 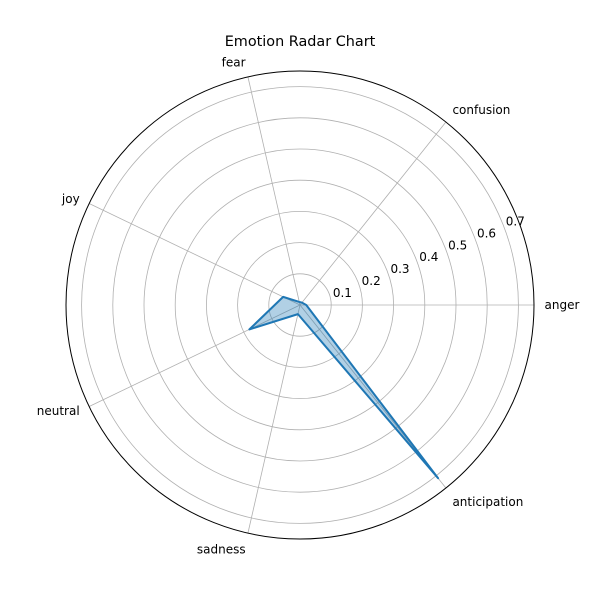 What do you see at coordinates (234, 63) in the screenshot?
I see `category-label-fear: fear` at bounding box center [234, 63].